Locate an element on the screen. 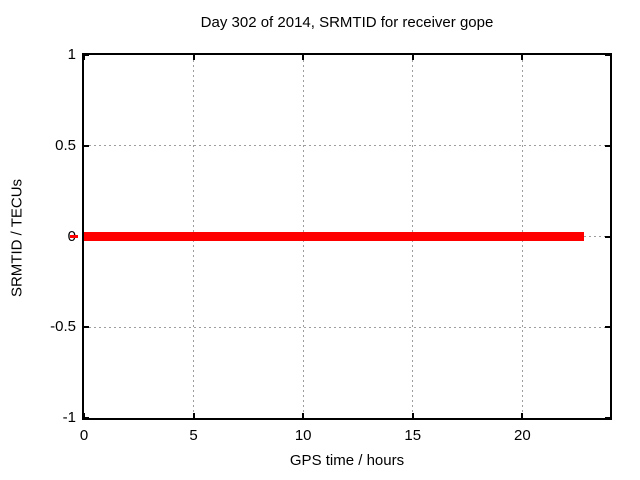 This screenshot has width=640, height=480. x-axis-label: GPS time / hours is located at coordinates (347, 460).